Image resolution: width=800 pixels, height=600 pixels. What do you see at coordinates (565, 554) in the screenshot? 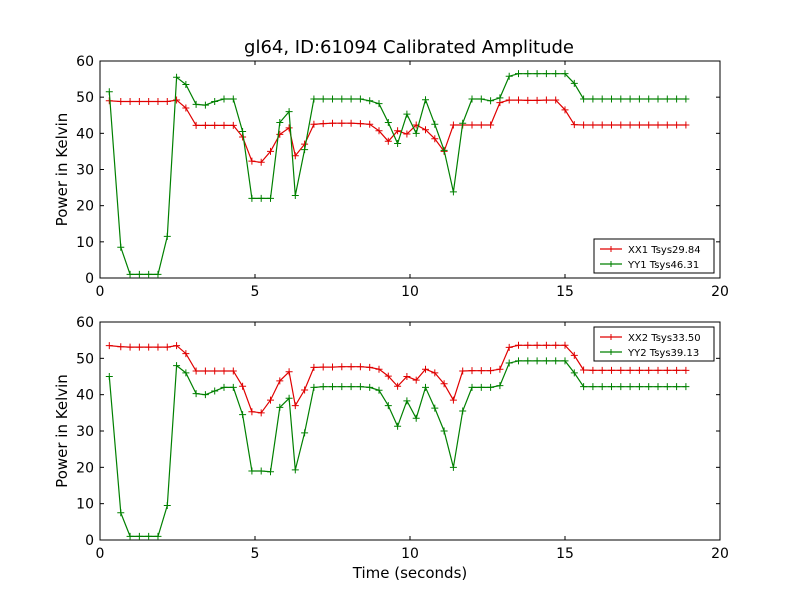
I see `x-tick-label: 15` at bounding box center [565, 554].